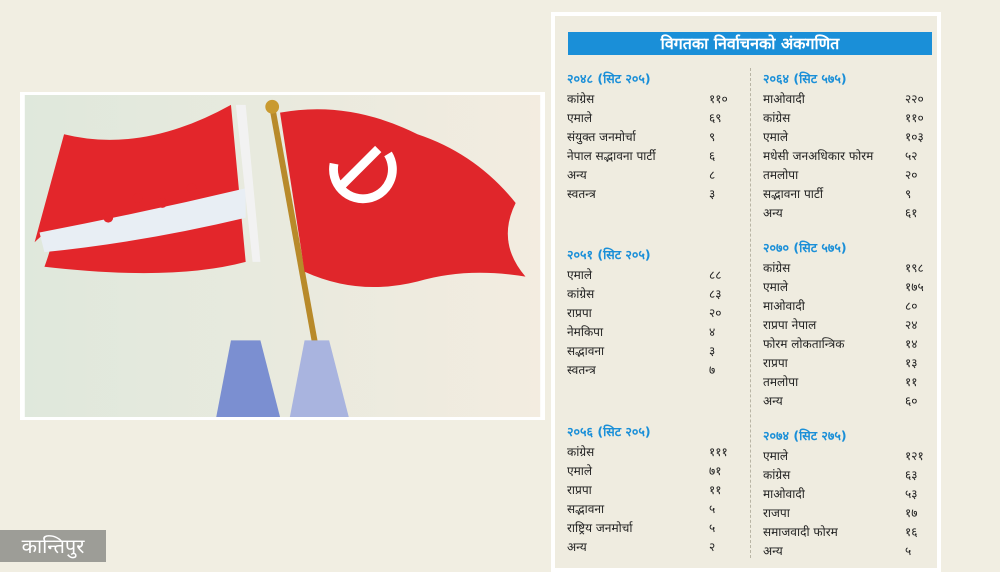  Describe the element at coordinates (750, 313) in the screenshot. I see `column-divider` at that location.